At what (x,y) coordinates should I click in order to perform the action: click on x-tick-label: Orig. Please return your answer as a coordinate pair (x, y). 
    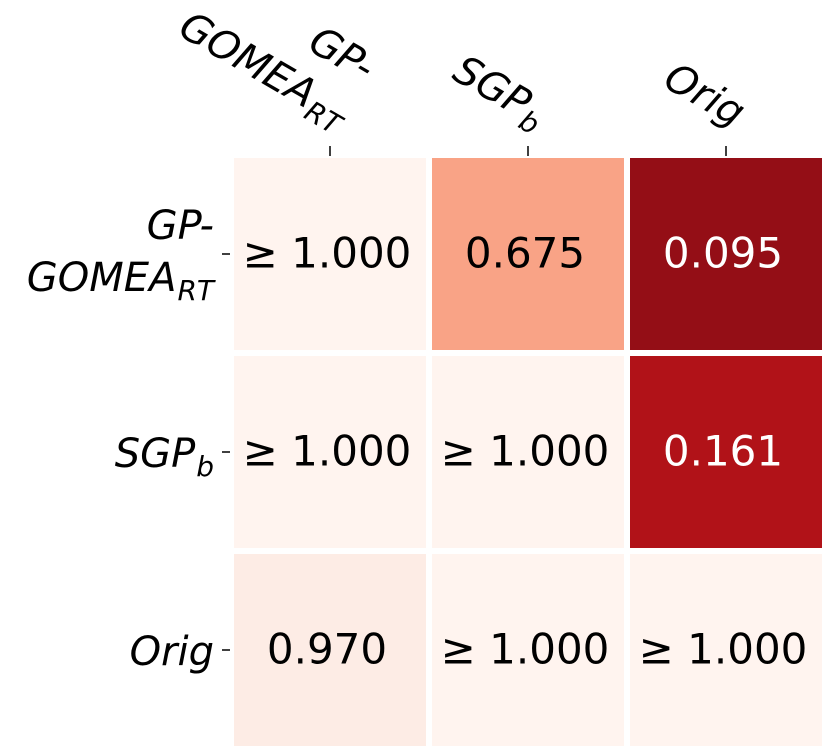
    Looking at the image, I should click on (704, 95).